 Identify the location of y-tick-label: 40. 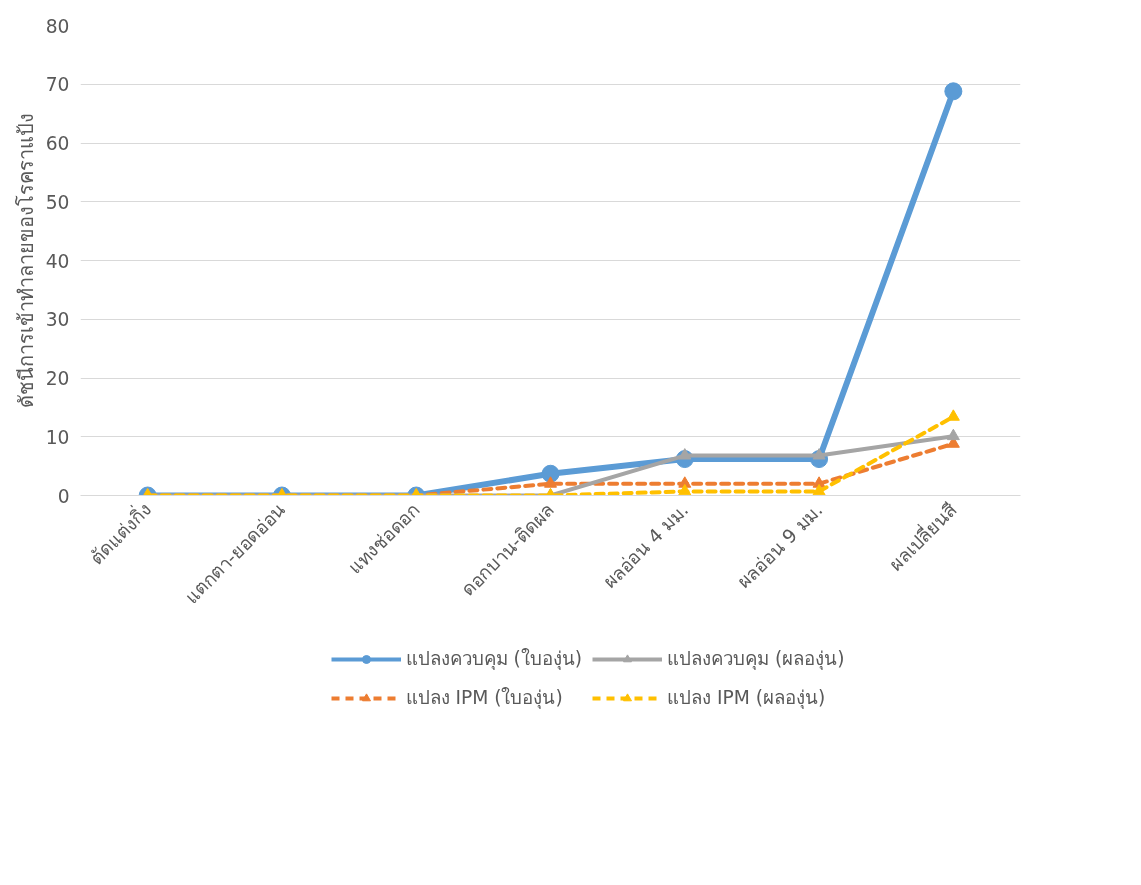
(57, 261).